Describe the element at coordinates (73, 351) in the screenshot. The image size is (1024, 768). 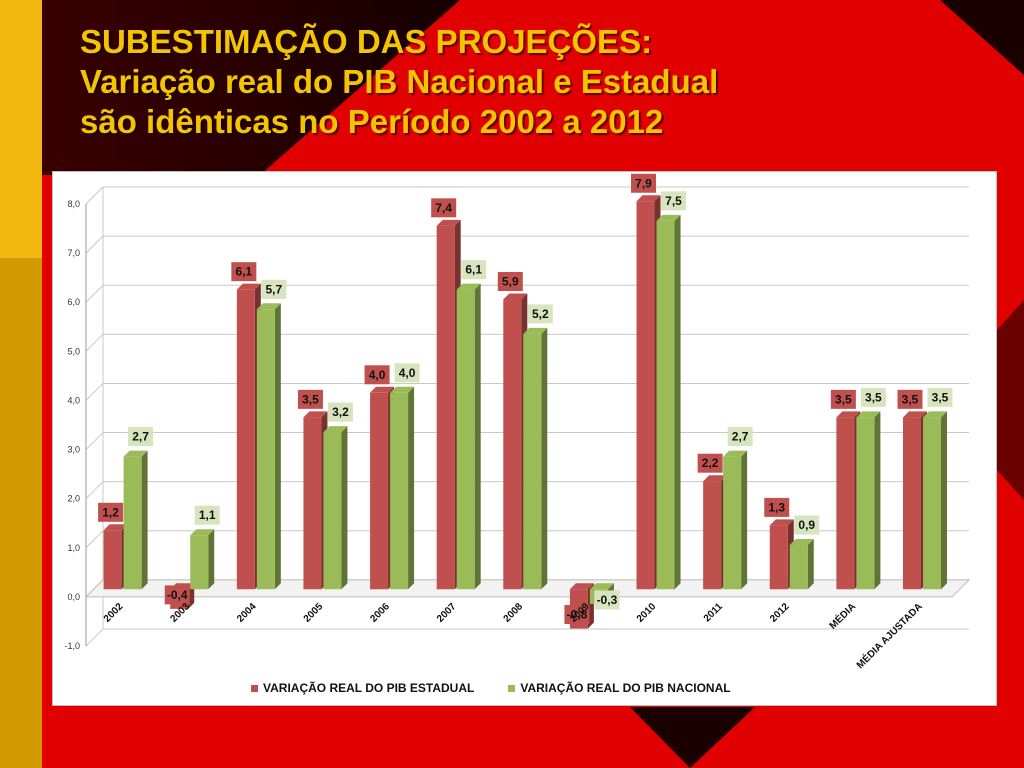
I see `y-tick-label: 5,0` at that location.